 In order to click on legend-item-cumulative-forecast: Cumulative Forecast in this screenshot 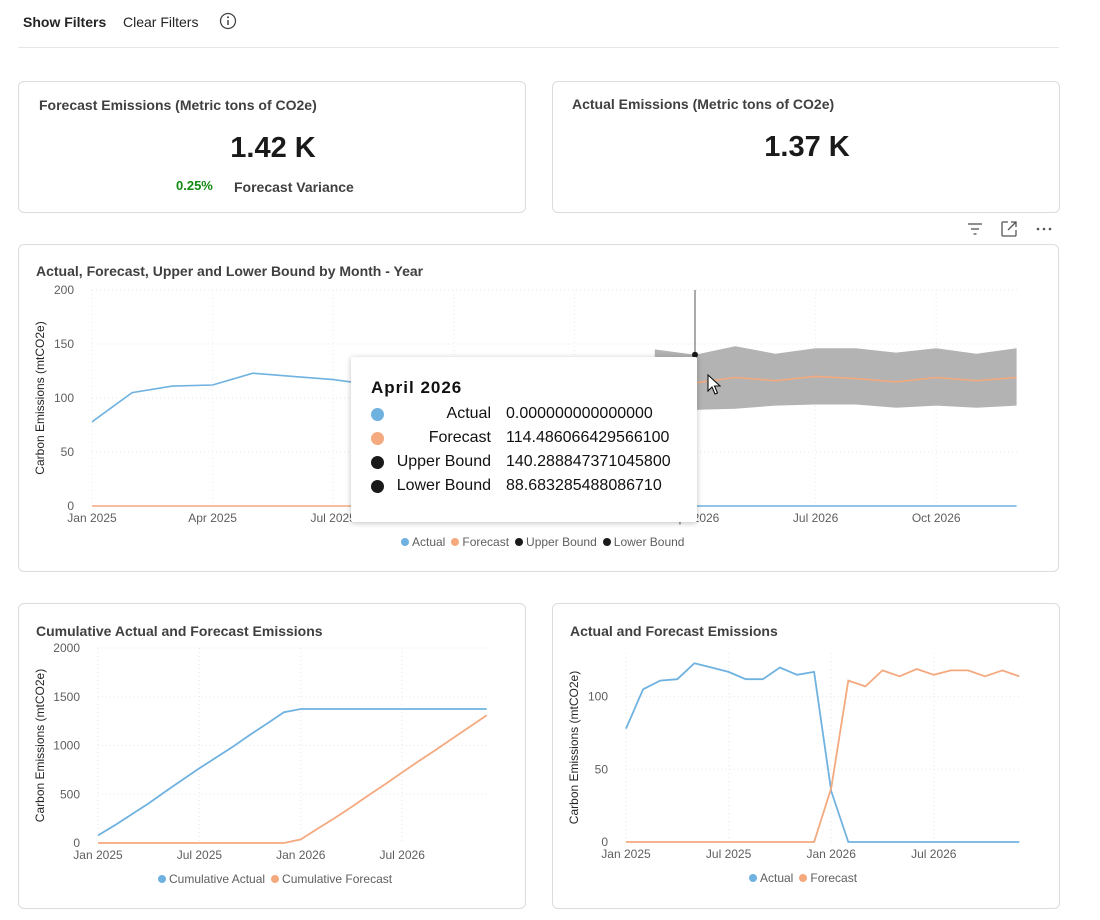, I will do `click(331, 879)`.